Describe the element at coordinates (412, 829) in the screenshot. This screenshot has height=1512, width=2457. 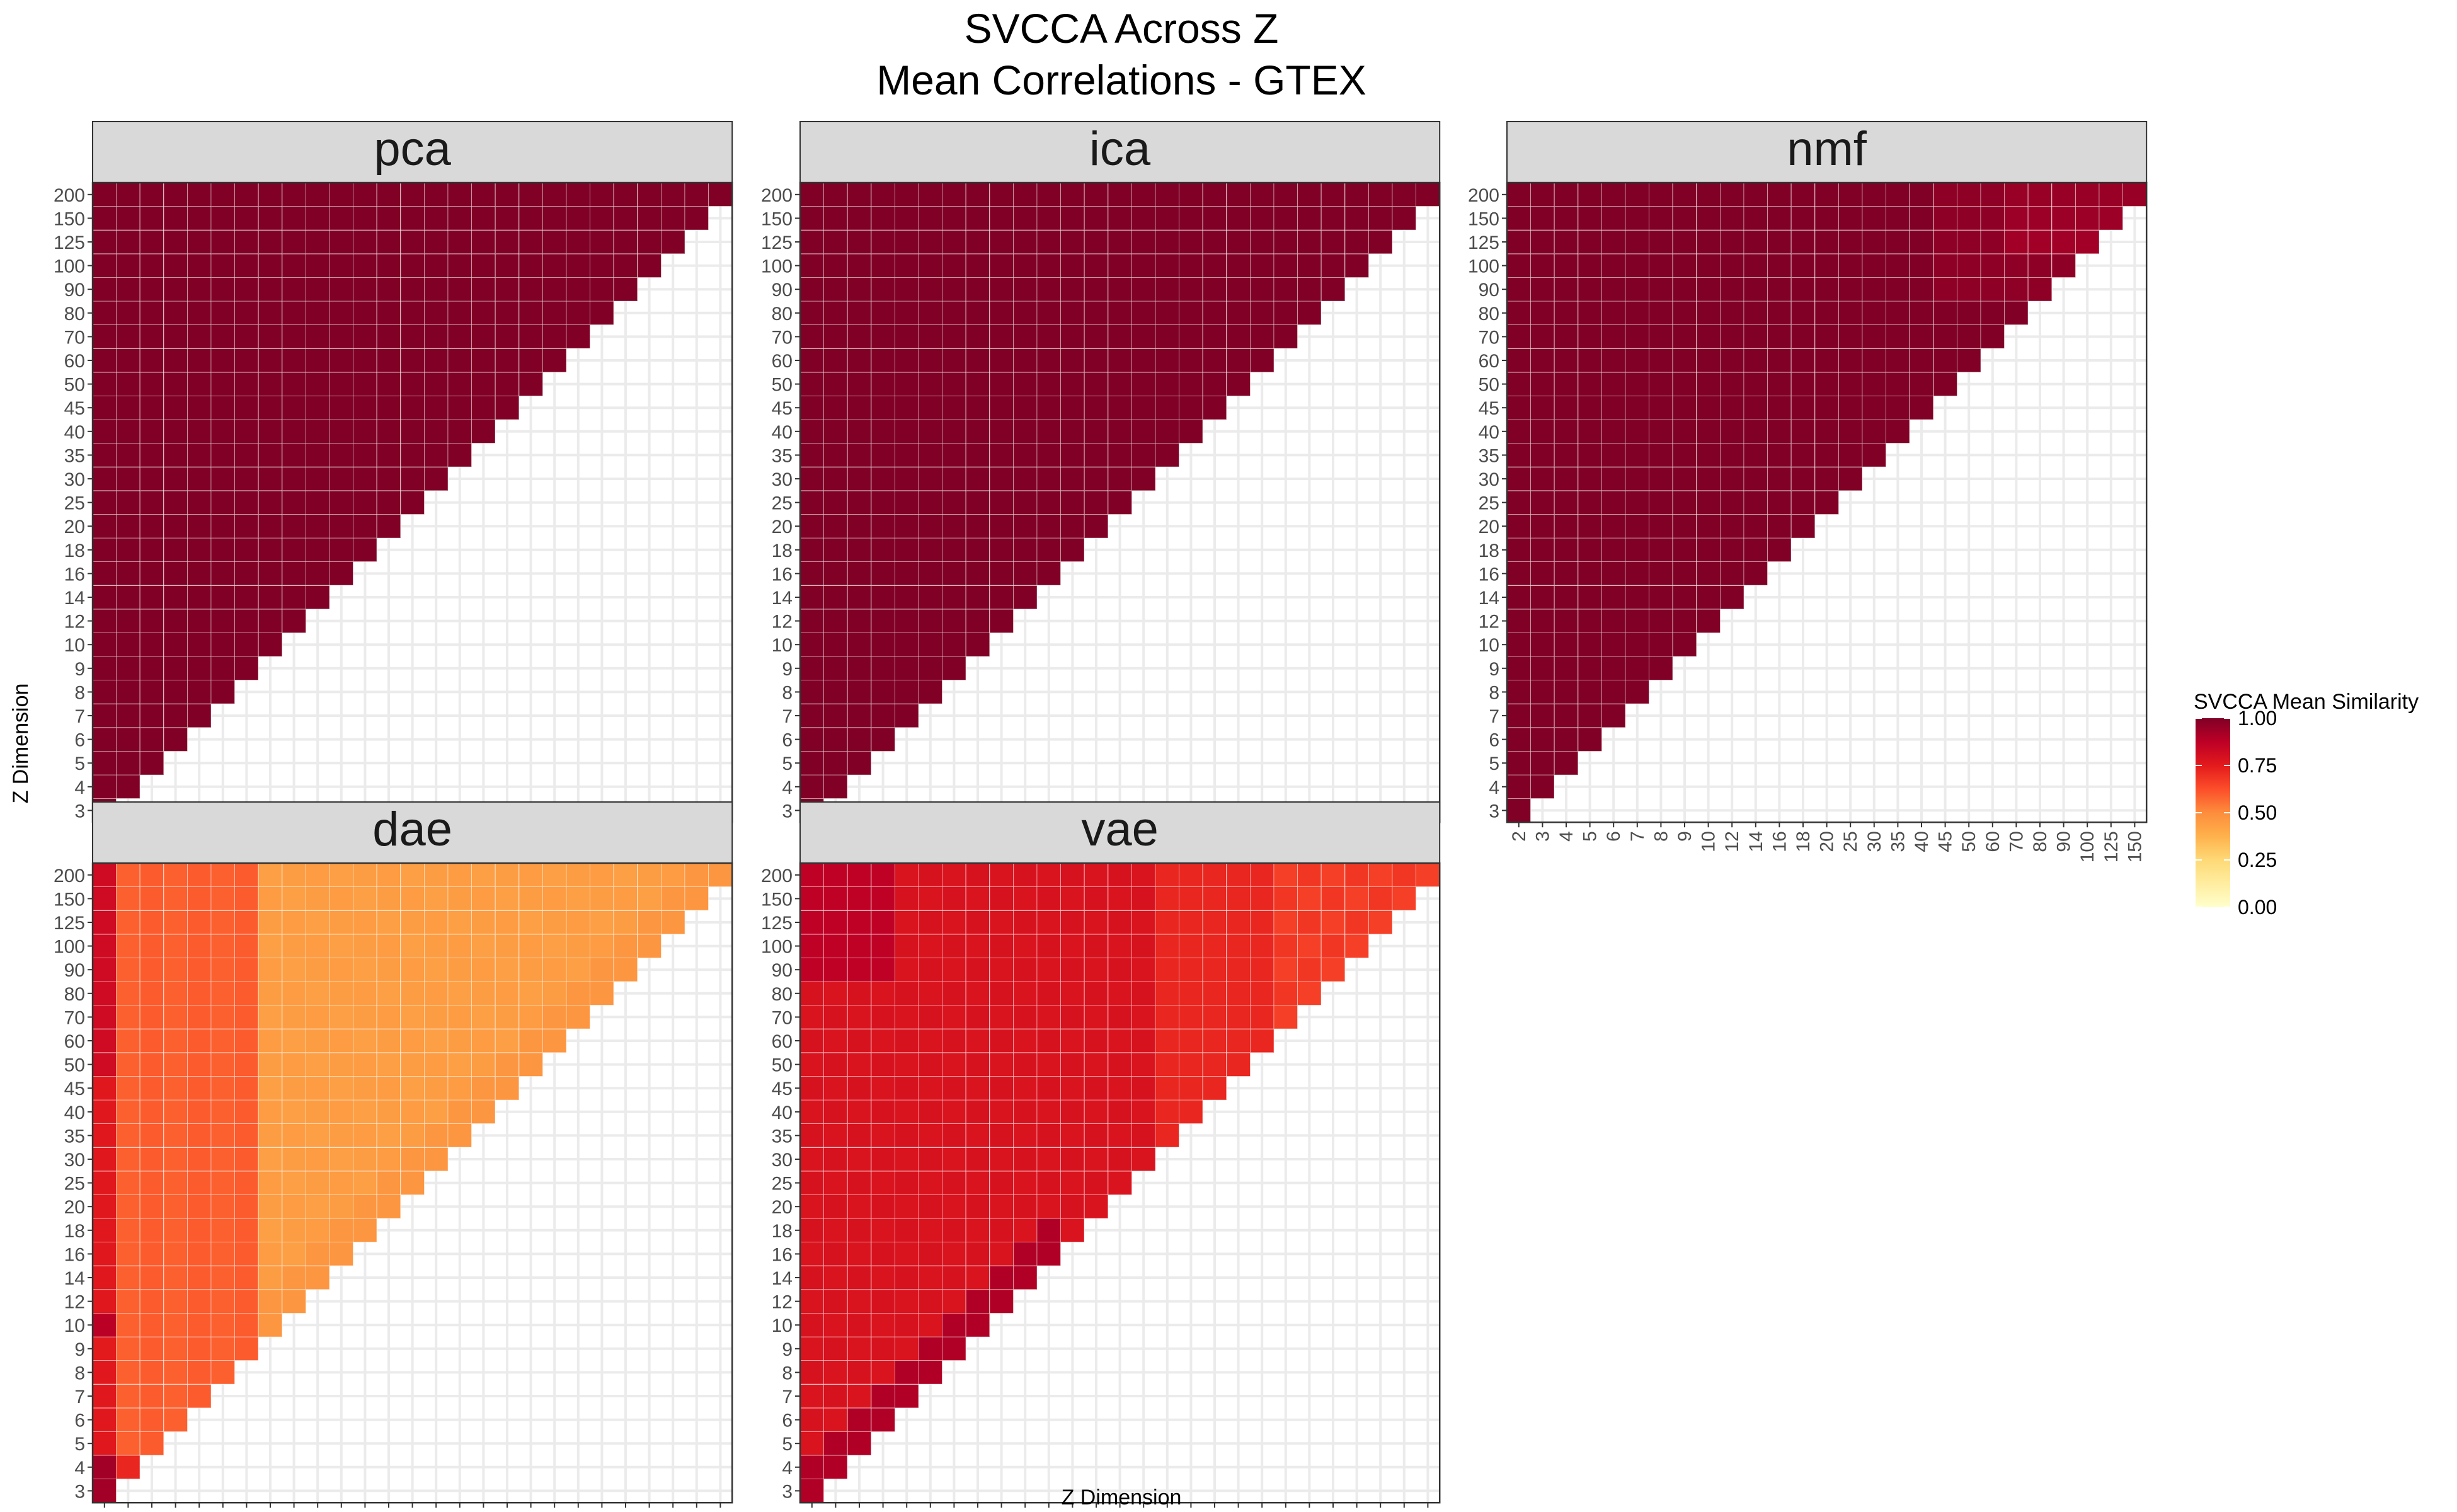
I see `panel-strip-label: dae` at that location.